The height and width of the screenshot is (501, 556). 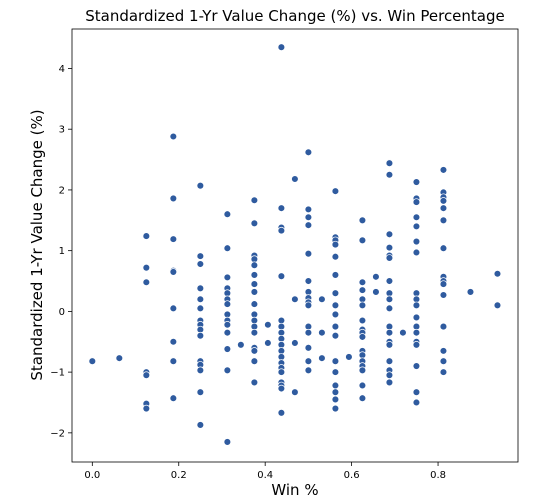 What do you see at coordinates (438, 475) in the screenshot?
I see `x-tick-label: 0.8` at bounding box center [438, 475].